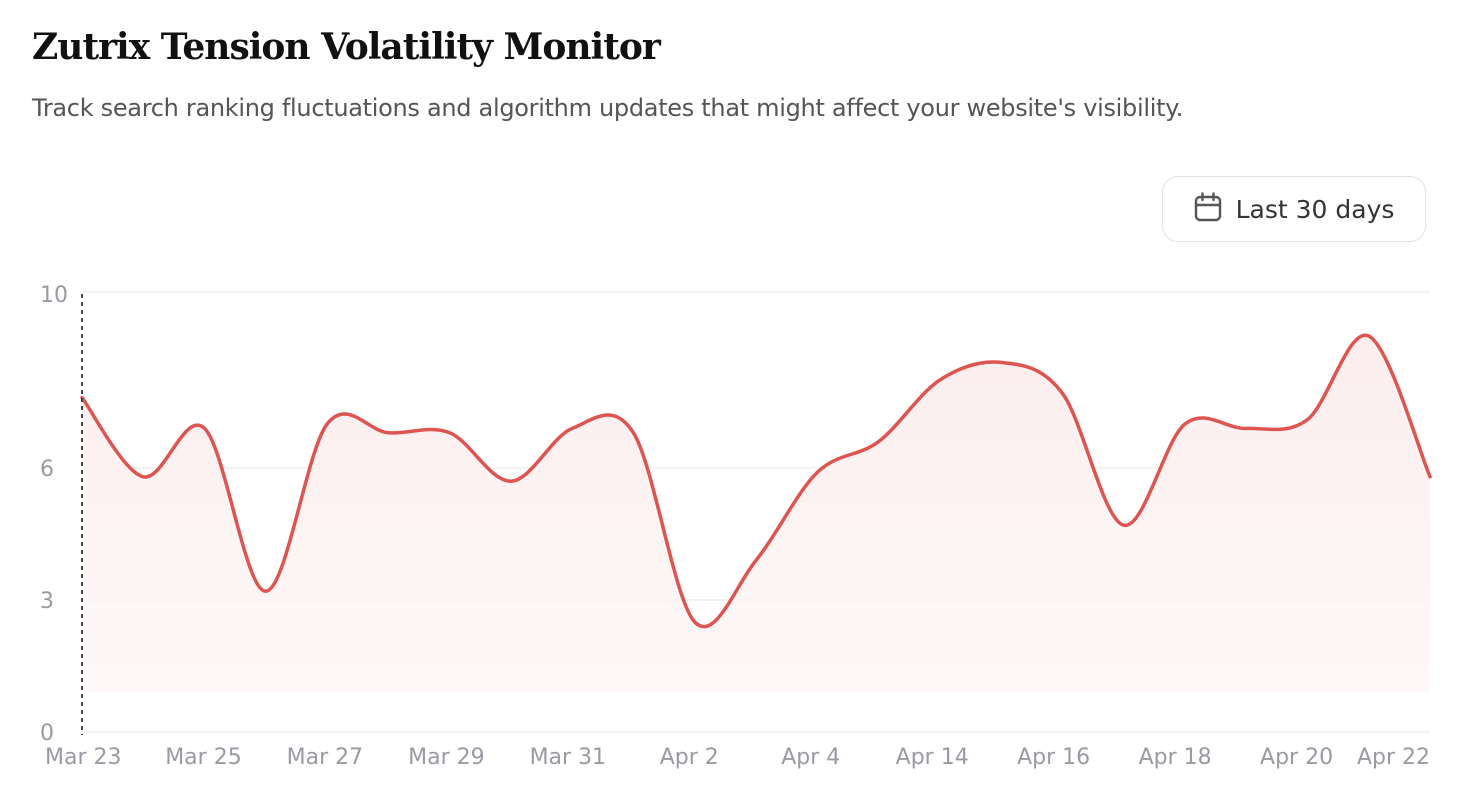 This screenshot has height=804, width=1462. Describe the element at coordinates (689, 757) in the screenshot. I see `x-tick-label: Apr 2` at that location.